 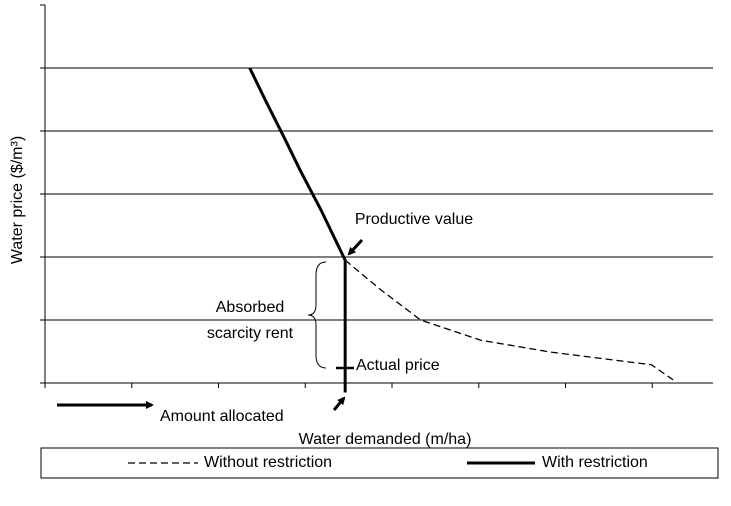 What do you see at coordinates (385, 439) in the screenshot?
I see `x-axis-label: Water demanded (m/ha)` at bounding box center [385, 439].